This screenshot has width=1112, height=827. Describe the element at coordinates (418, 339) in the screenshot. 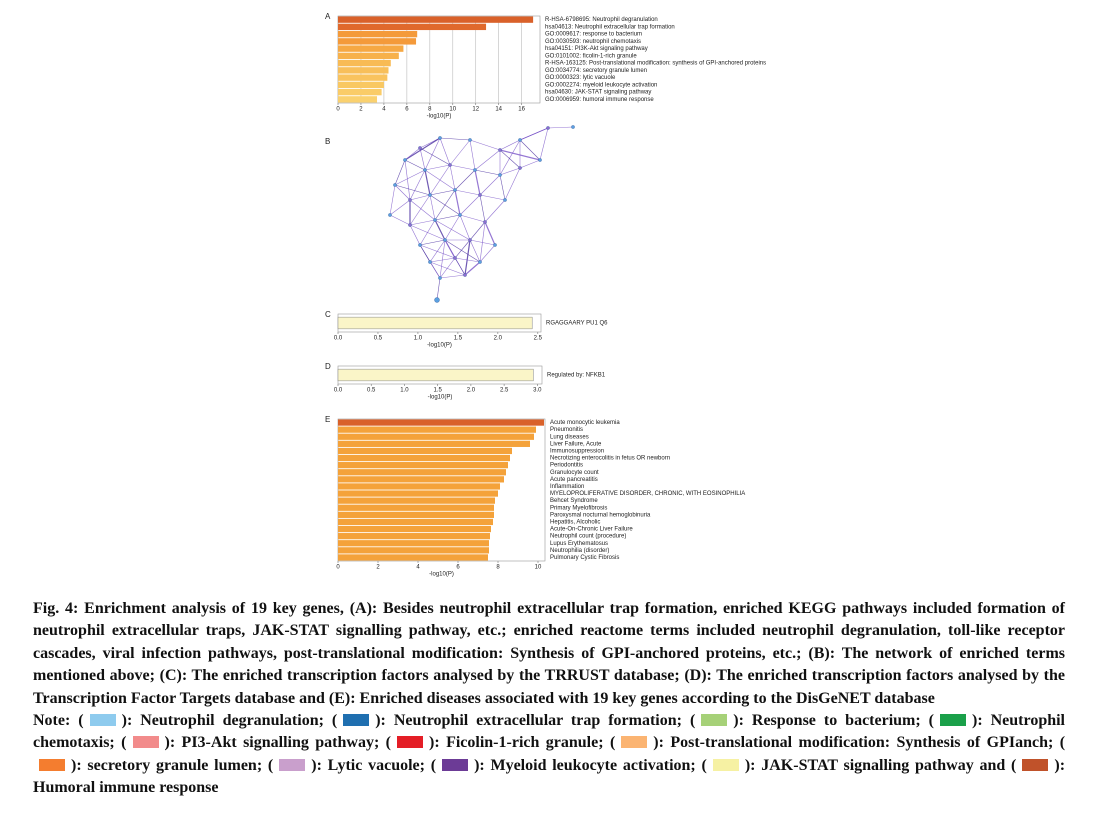

I see `x-tick-label: 1.0` at that location.